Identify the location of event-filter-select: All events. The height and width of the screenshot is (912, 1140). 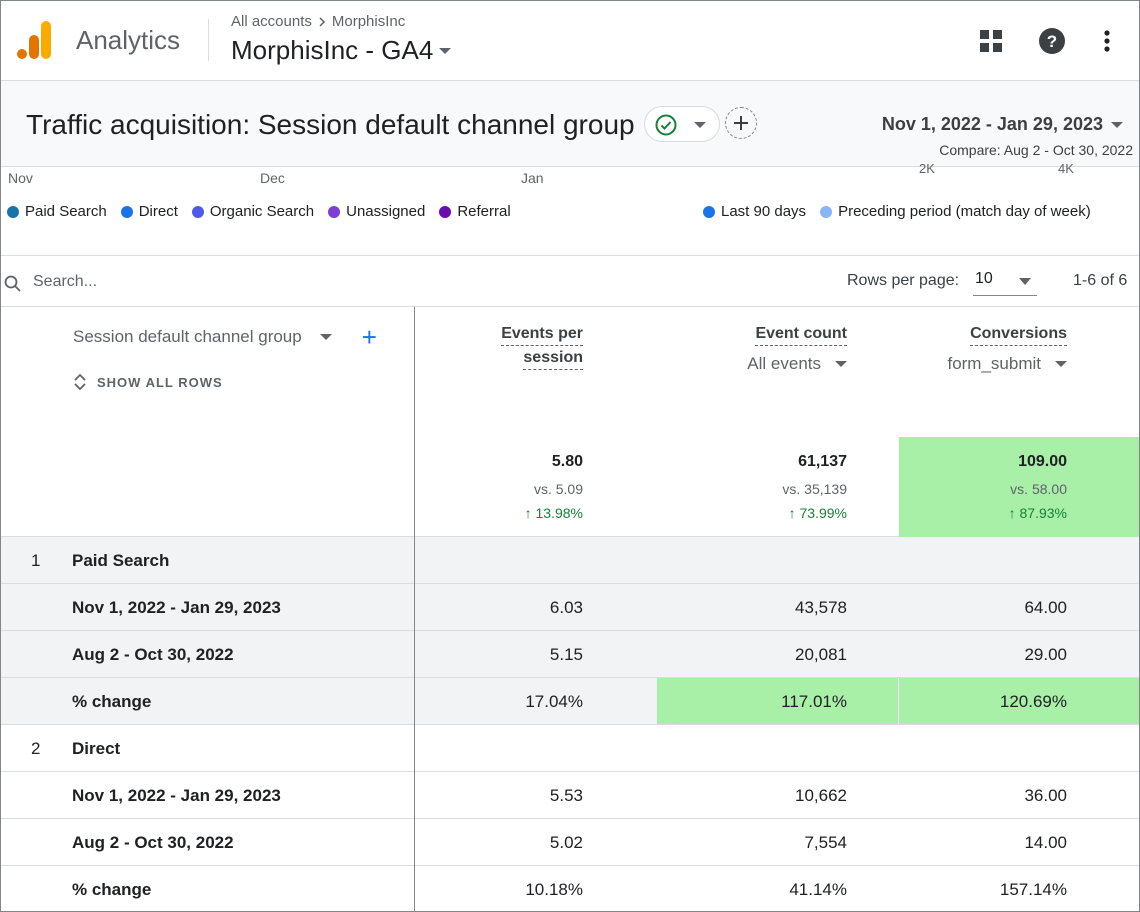
(754, 364).